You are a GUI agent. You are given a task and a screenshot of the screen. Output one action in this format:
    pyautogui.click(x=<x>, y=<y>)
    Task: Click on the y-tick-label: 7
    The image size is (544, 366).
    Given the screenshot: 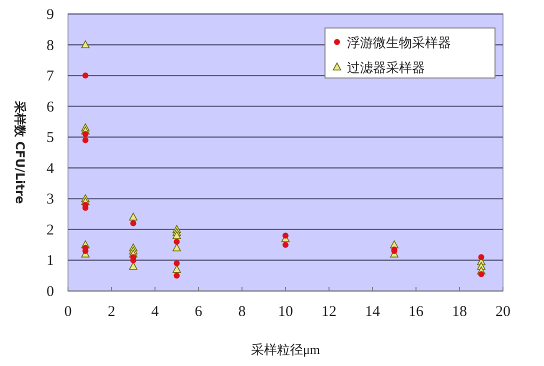 What is the action you would take?
    pyautogui.click(x=50, y=76)
    